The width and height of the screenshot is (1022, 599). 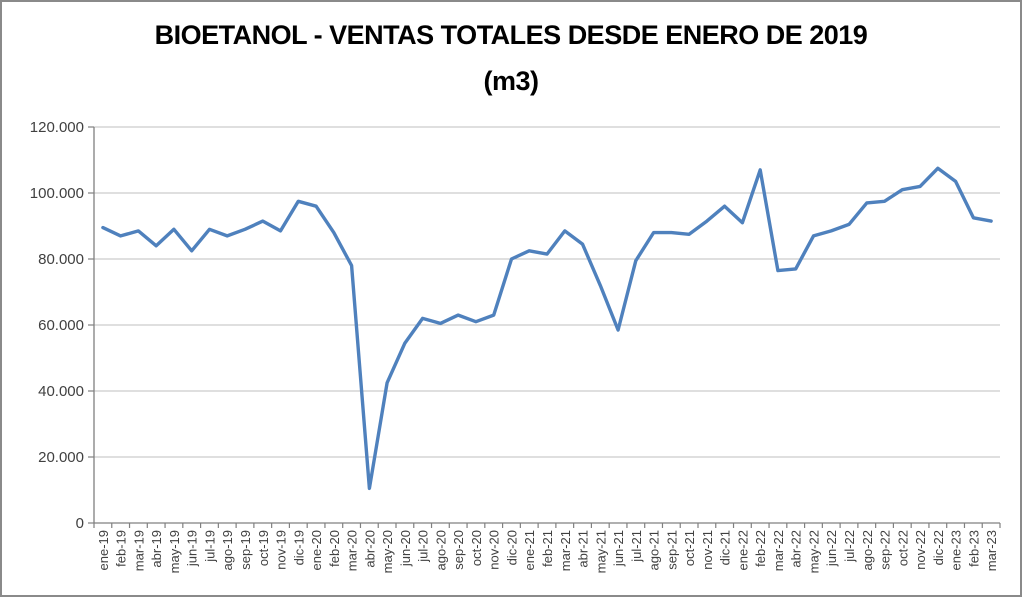 What do you see at coordinates (902, 548) in the screenshot?
I see `x-tick-label: oct-22` at bounding box center [902, 548].